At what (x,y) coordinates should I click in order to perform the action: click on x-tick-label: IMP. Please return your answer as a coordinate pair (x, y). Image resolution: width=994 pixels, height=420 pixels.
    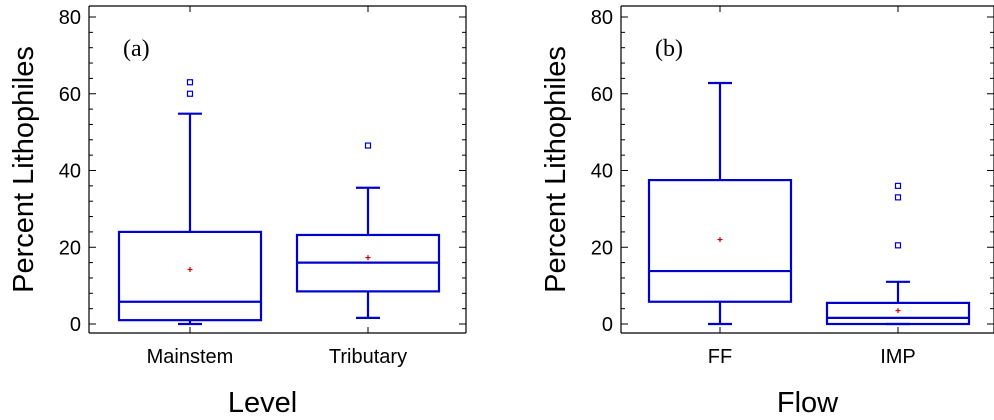
    Looking at the image, I should click on (898, 357).